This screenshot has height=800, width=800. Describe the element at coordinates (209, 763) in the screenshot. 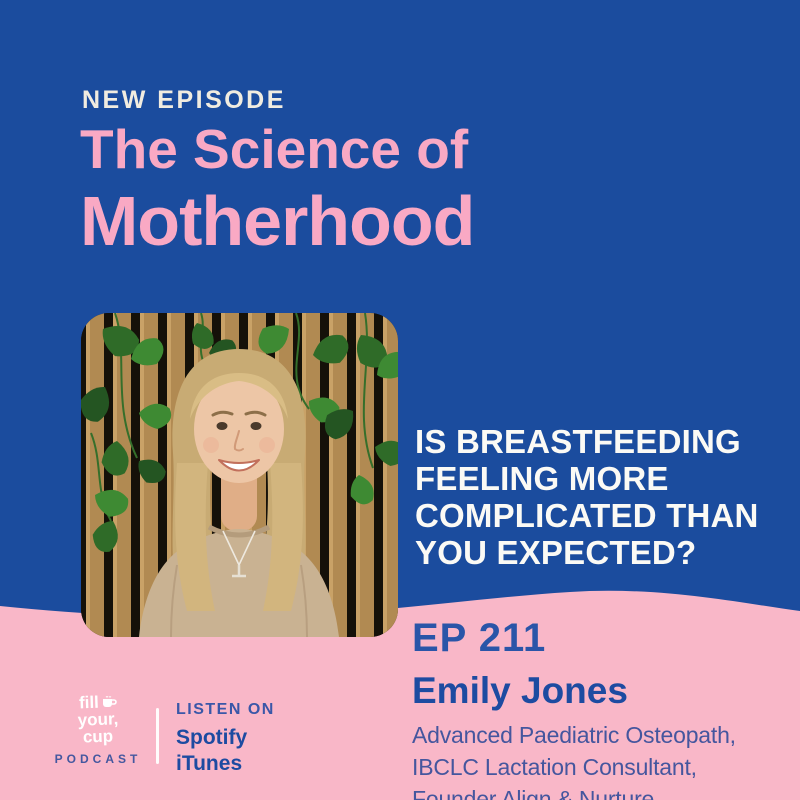

I see `platform-itunes: iTunes` at that location.